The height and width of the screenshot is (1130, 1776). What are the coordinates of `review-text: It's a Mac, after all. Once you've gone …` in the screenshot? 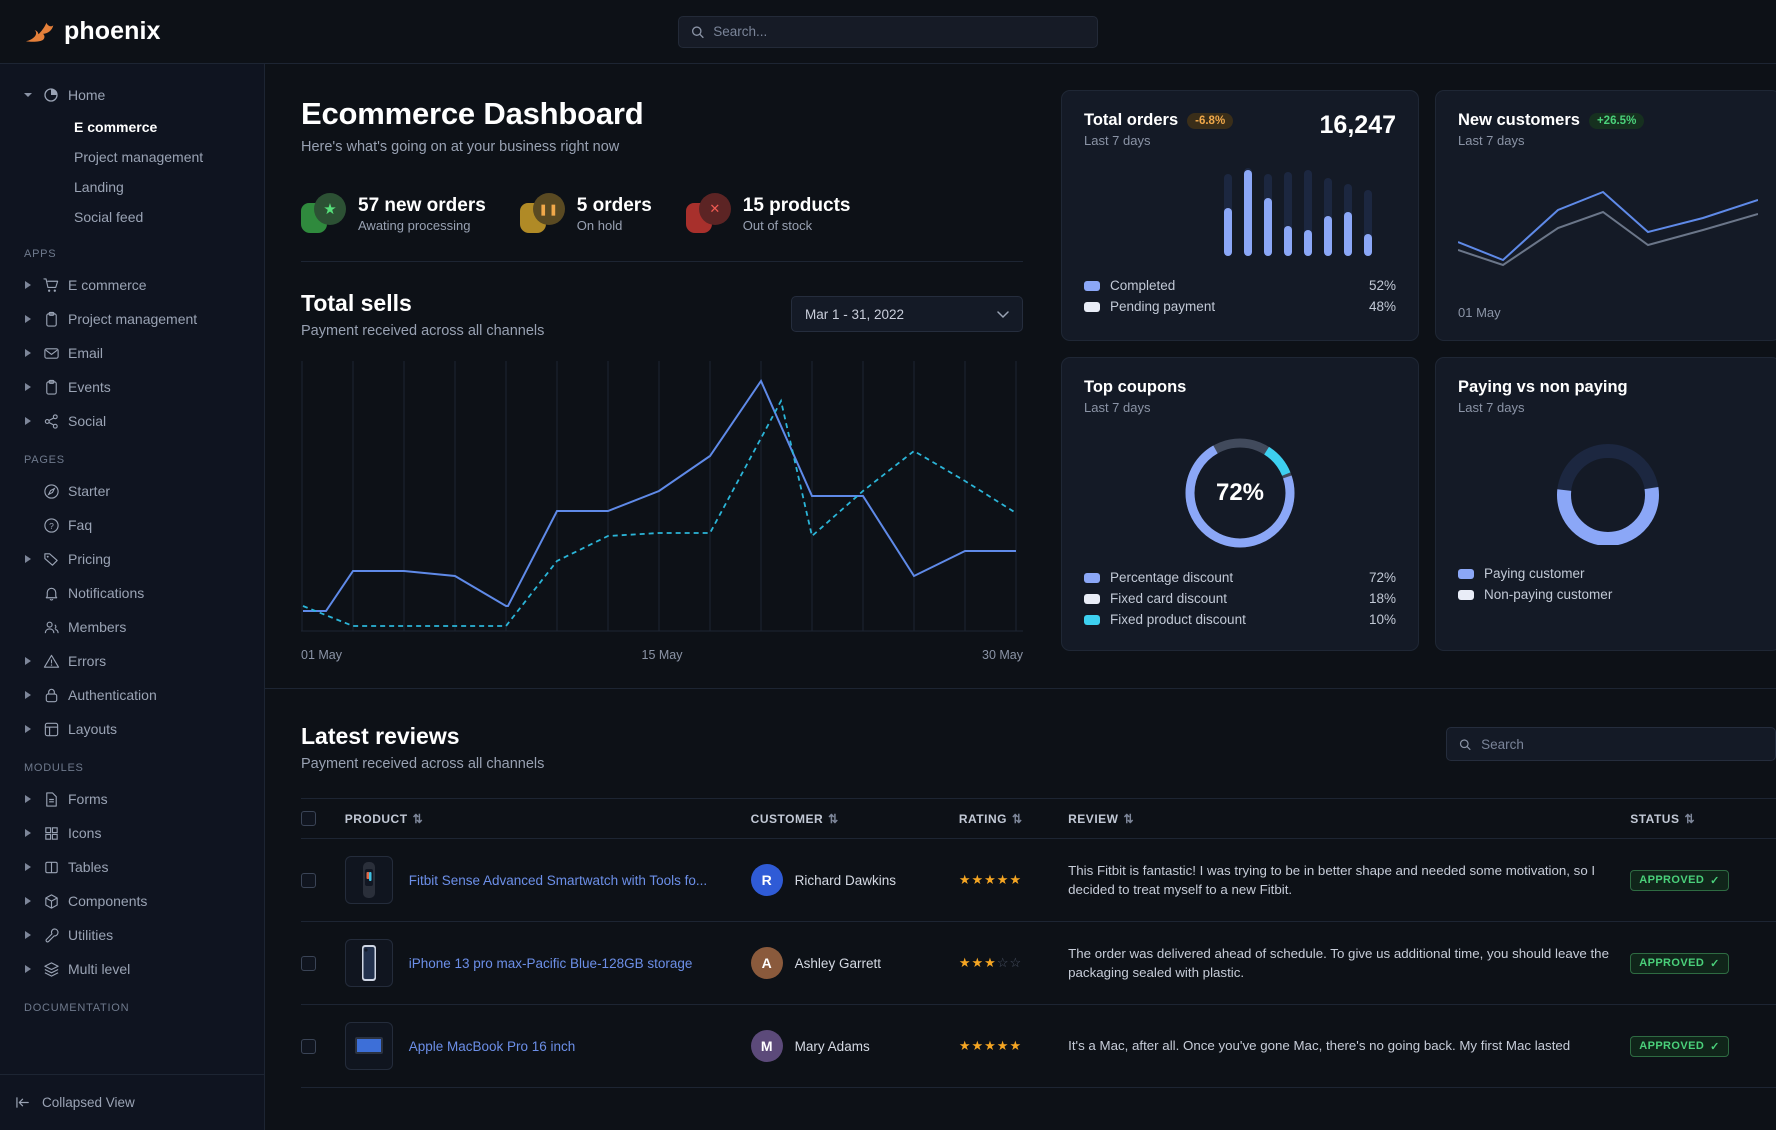 It's located at (1319, 1046).